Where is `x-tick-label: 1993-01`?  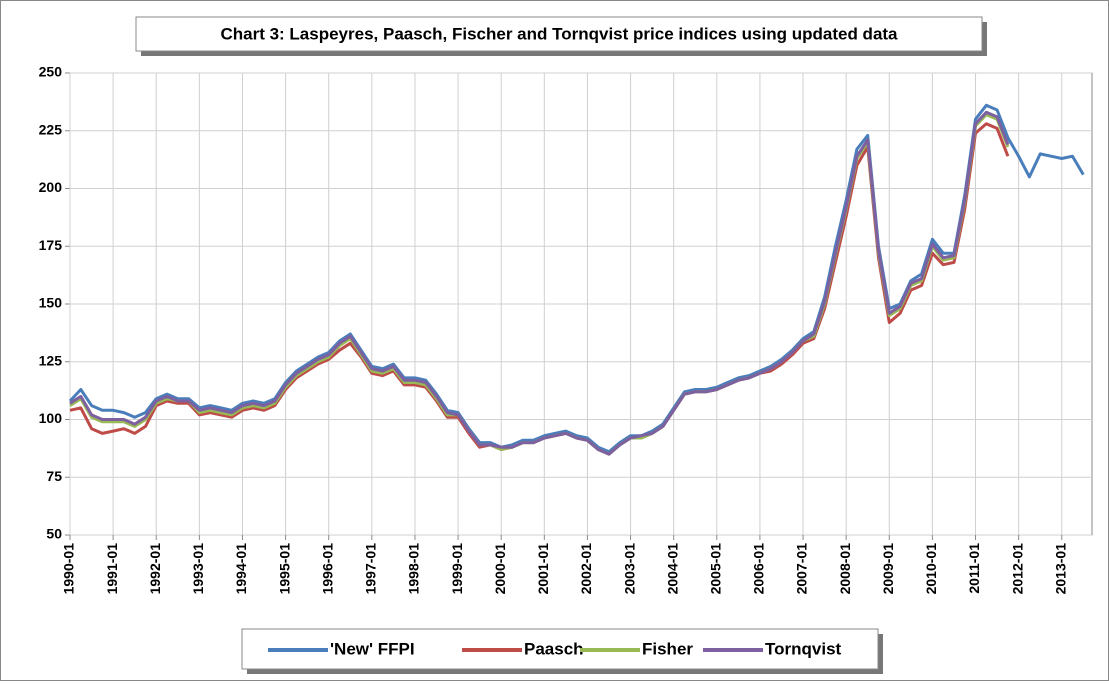 x-tick-label: 1993-01 is located at coordinates (198, 569).